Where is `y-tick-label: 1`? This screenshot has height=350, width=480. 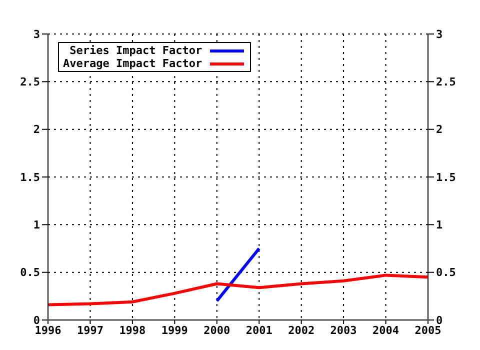 y-tick-label: 1 is located at coordinates (36, 225).